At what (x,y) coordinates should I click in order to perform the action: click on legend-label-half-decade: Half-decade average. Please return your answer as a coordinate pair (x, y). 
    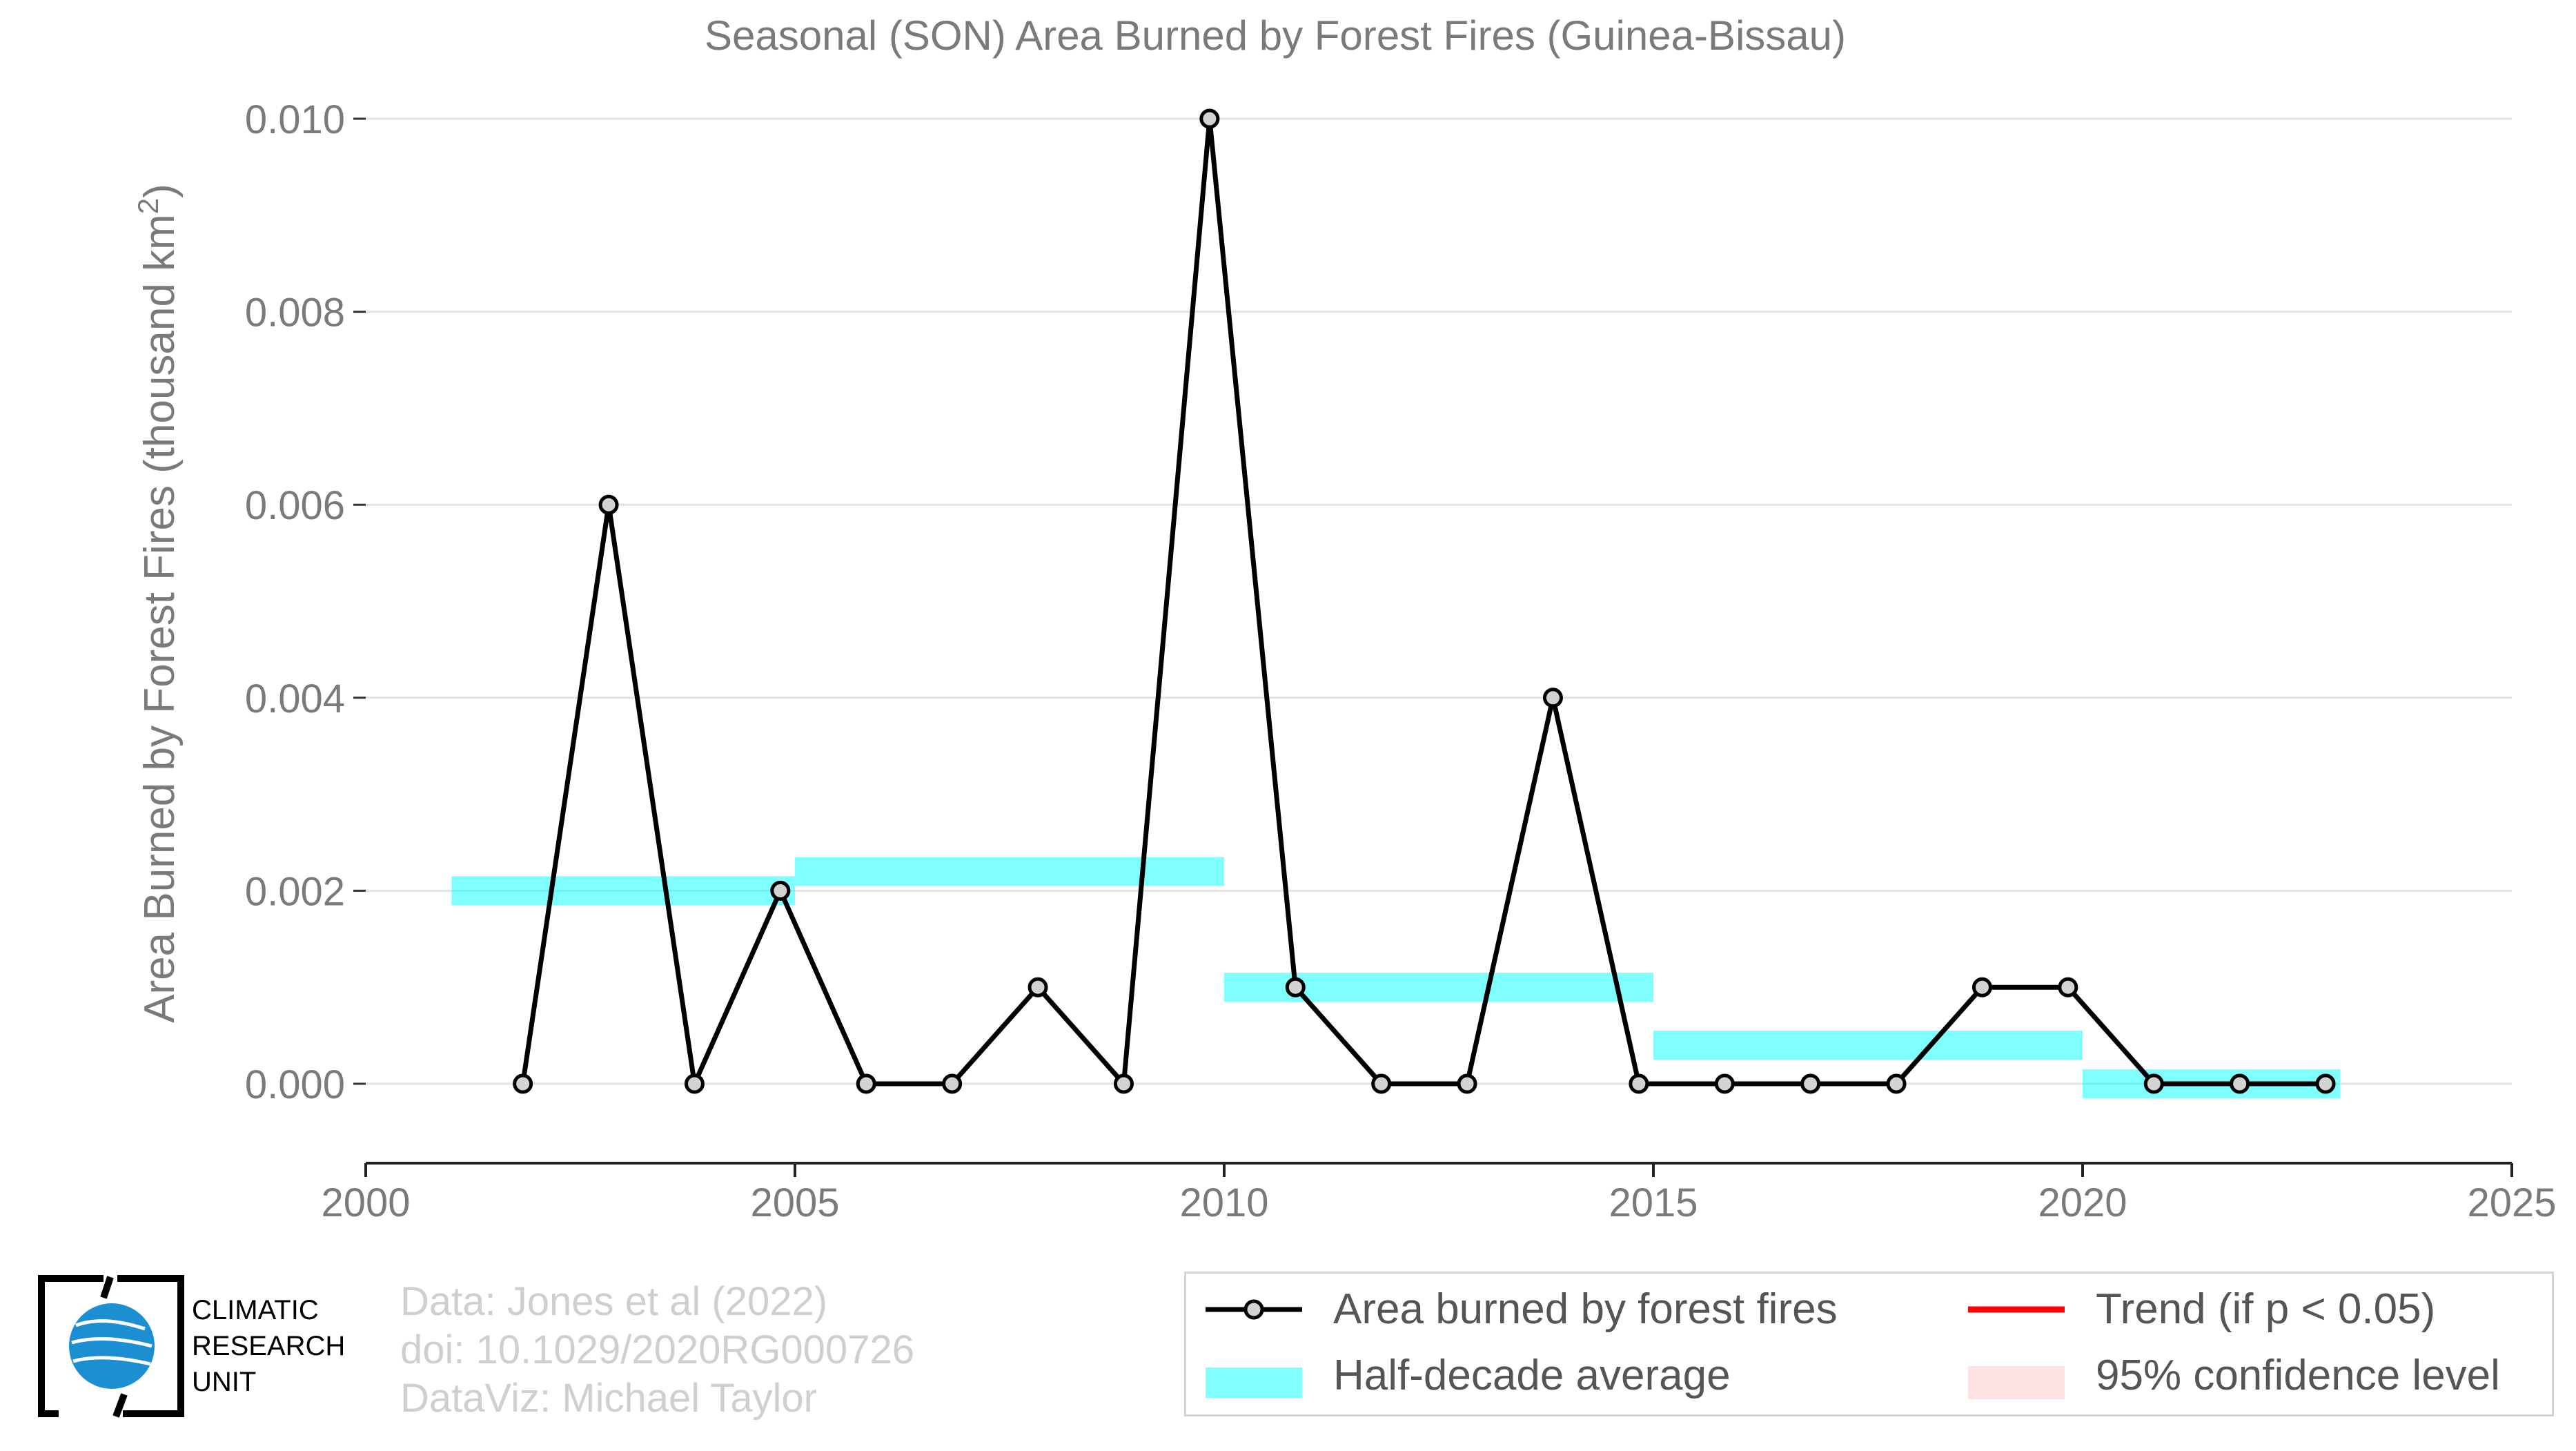
    Looking at the image, I should click on (1532, 1375).